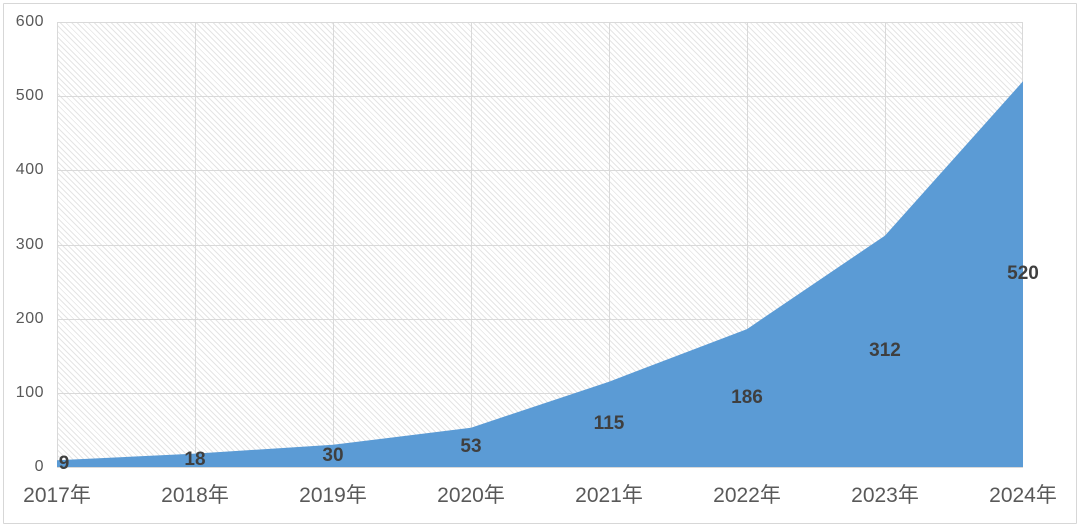 This screenshot has width=1080, height=528. I want to click on x-axis-tick-label: 2020年, so click(471, 495).